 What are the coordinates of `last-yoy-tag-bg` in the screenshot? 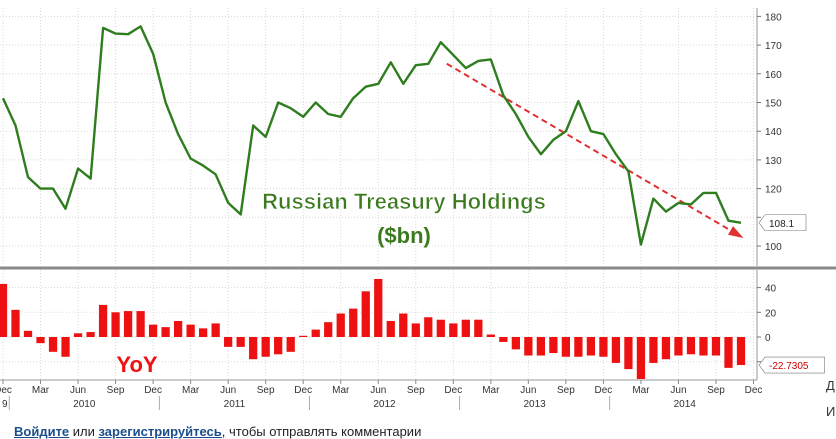 It's located at (791, 365).